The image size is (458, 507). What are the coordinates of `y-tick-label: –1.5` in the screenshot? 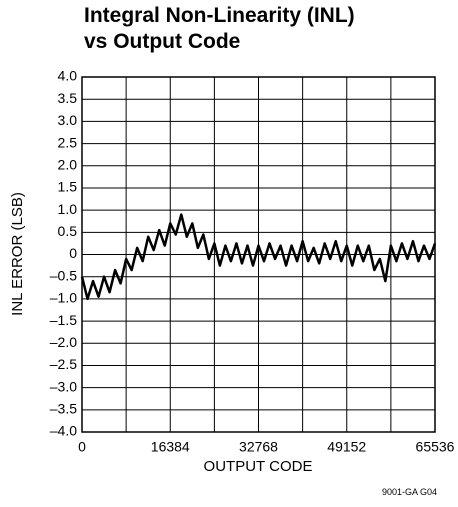 It's located at (63, 320).